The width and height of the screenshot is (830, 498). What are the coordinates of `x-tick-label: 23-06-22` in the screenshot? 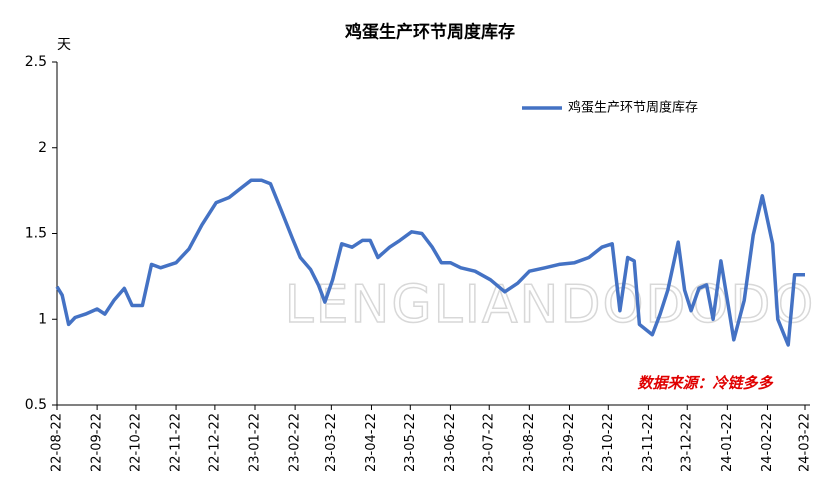 It's located at (450, 442).